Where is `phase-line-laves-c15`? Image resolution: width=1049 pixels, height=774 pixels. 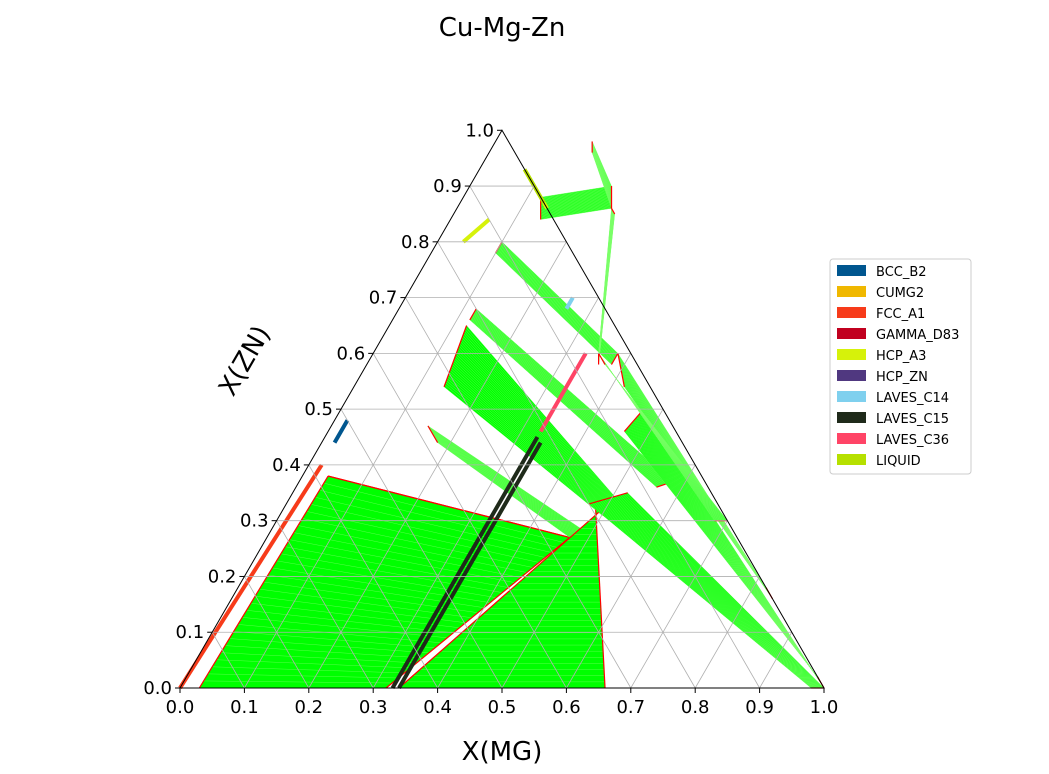 phase-line-laves-c15 is located at coordinates (465, 562).